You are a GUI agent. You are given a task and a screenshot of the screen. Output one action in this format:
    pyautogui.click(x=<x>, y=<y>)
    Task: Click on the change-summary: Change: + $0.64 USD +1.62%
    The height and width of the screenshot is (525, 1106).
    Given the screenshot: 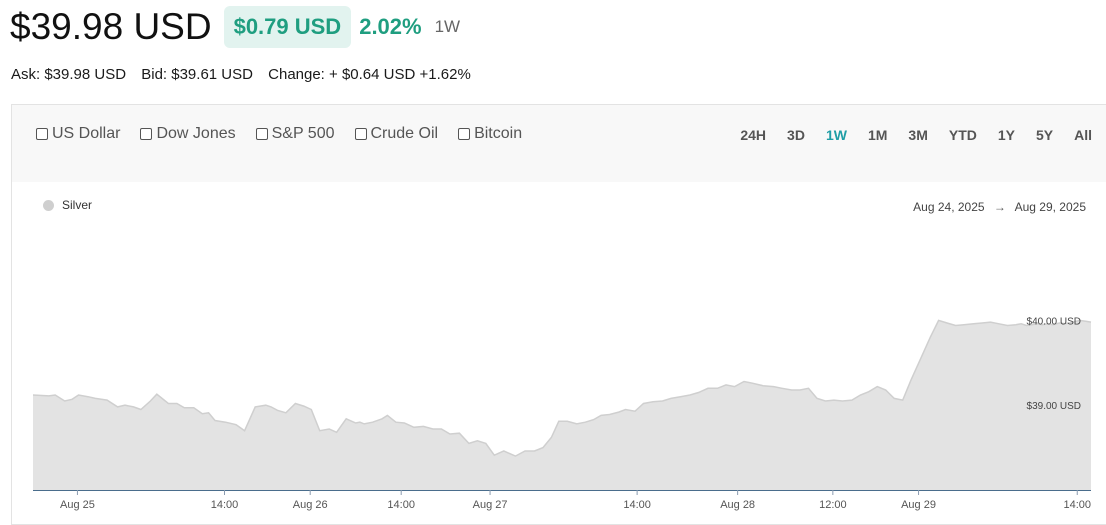 What is the action you would take?
    pyautogui.click(x=369, y=74)
    